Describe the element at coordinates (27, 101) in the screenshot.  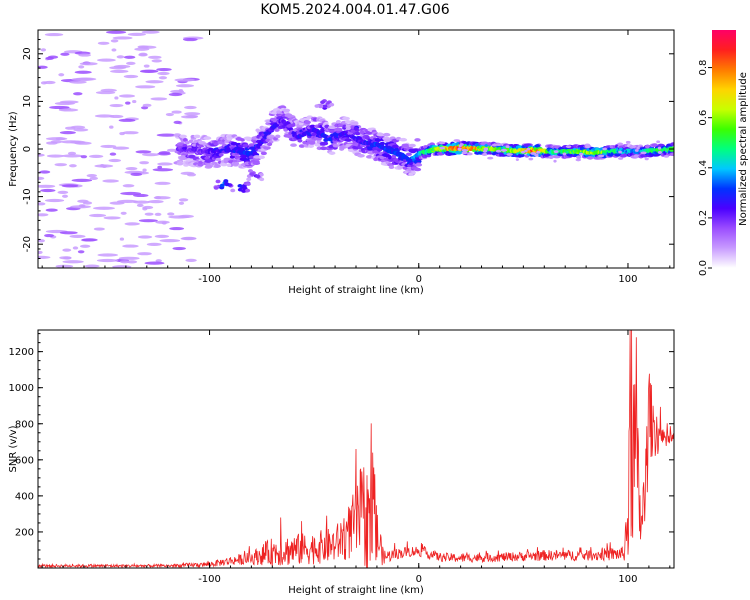
I see `spectrogram-y-tick-label: 10` at that location.